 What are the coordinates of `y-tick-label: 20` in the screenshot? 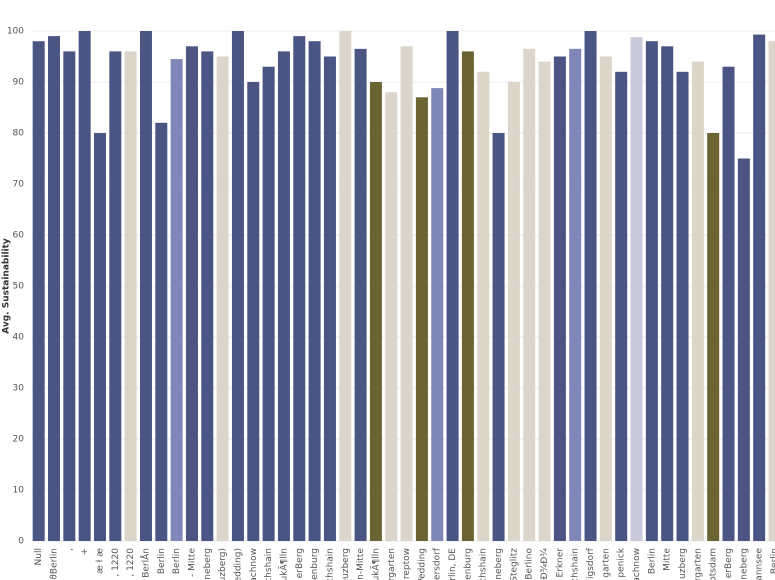 It's located at (19, 440).